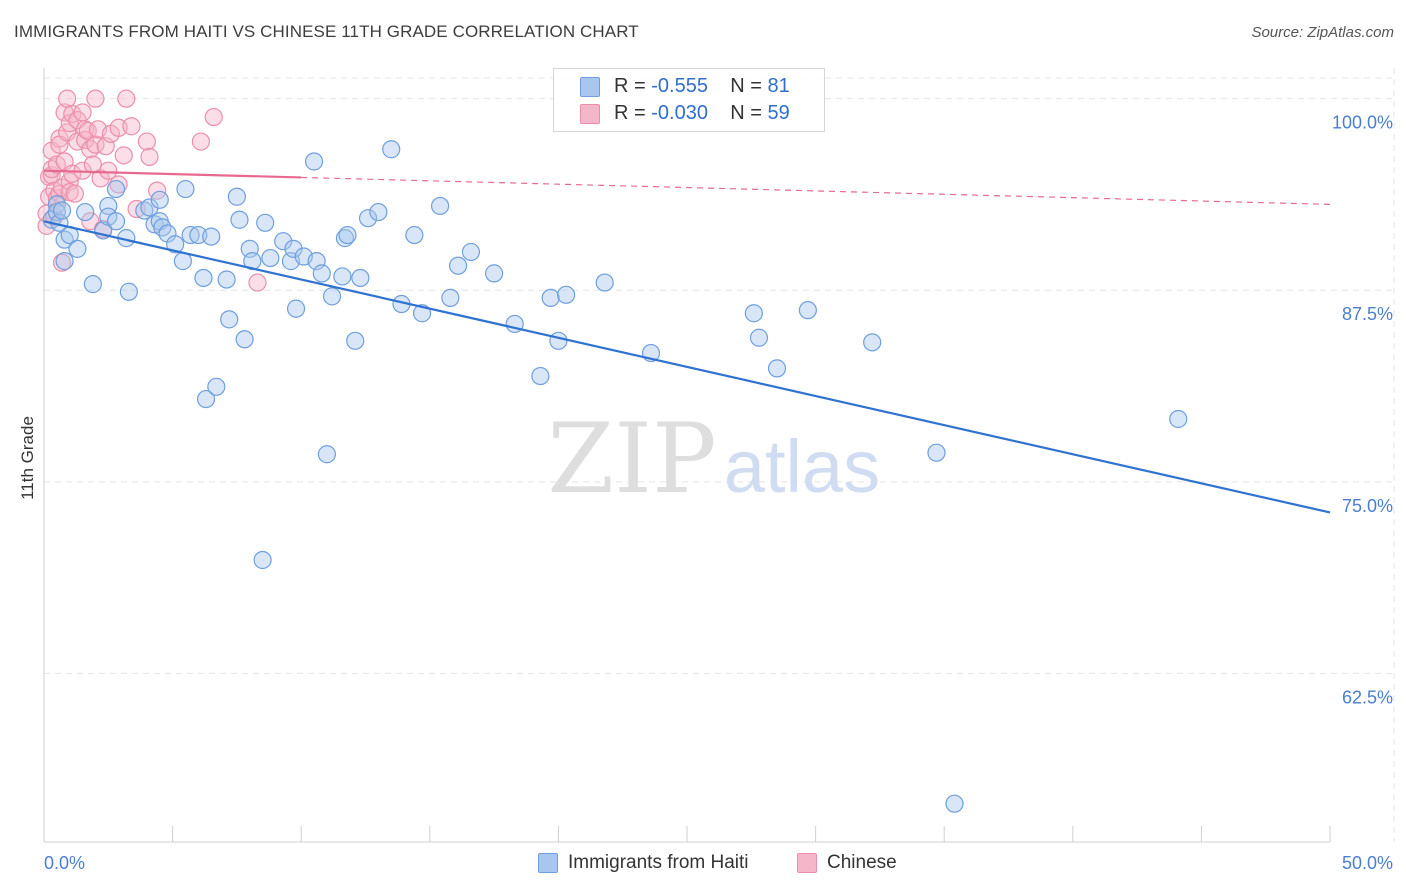 Image resolution: width=1406 pixels, height=892 pixels. Describe the element at coordinates (679, 113) in the screenshot. I see `r-value-chinese: -0.030` at that location.